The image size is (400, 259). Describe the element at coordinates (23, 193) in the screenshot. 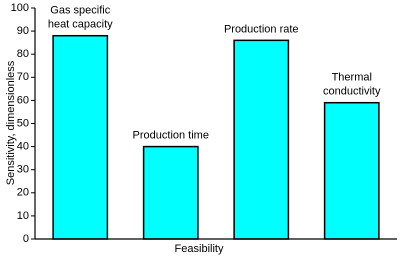

I see `y-tick-label: 20` at that location.